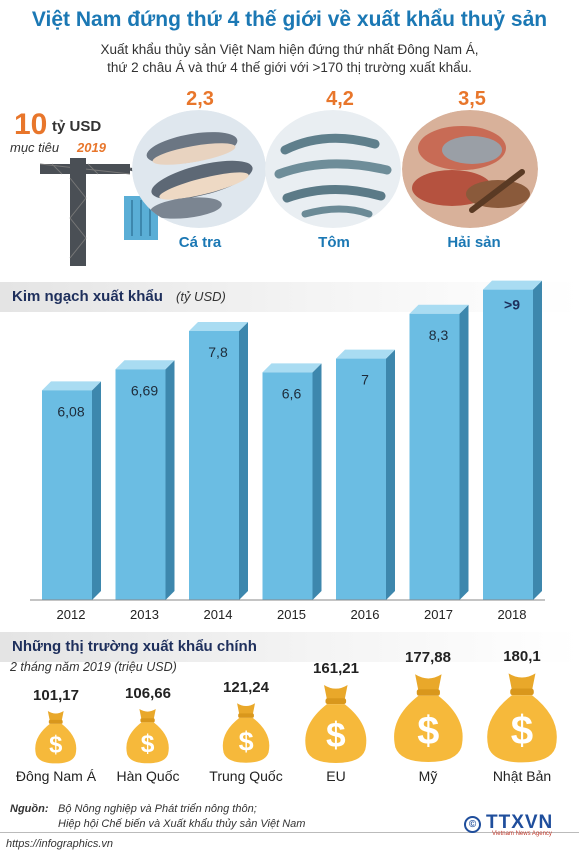 The width and height of the screenshot is (579, 851). I want to click on bar-label-2016: 7, so click(365, 380).